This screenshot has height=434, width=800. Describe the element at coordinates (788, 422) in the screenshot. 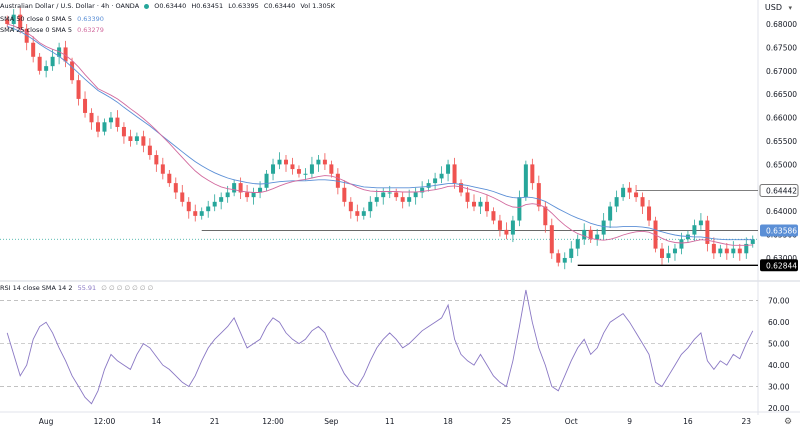

I see `settings-gear-icon: ⚙` at that location.